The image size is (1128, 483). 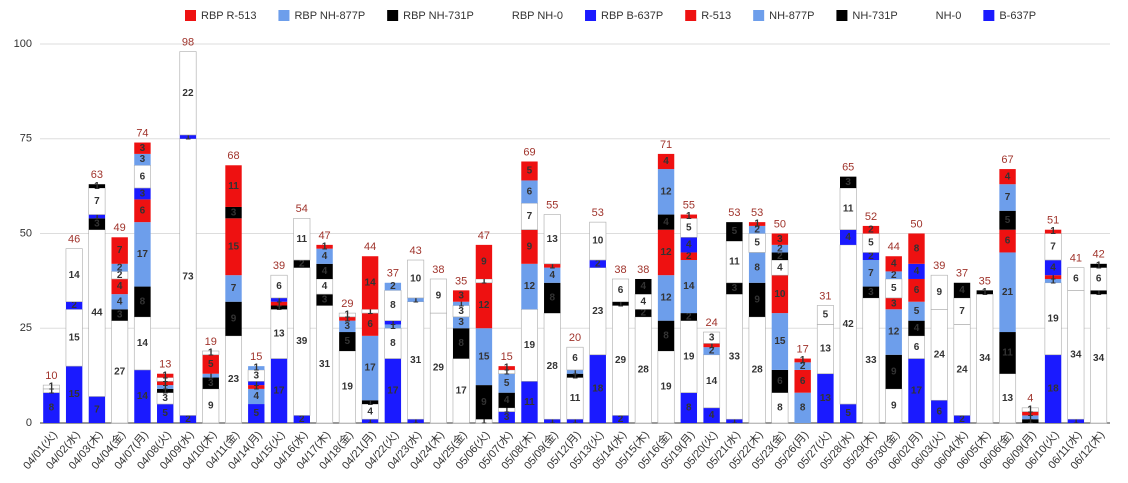 What do you see at coordinates (598, 389) in the screenshot?
I see `segment-label: 18` at bounding box center [598, 389].